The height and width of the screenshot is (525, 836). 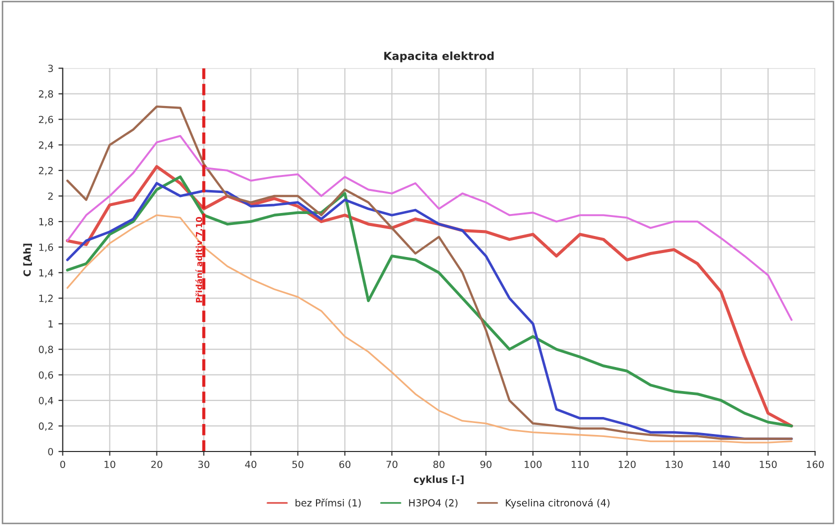 What do you see at coordinates (344, 464) in the screenshot?
I see `x-tick-label: 60` at bounding box center [344, 464].